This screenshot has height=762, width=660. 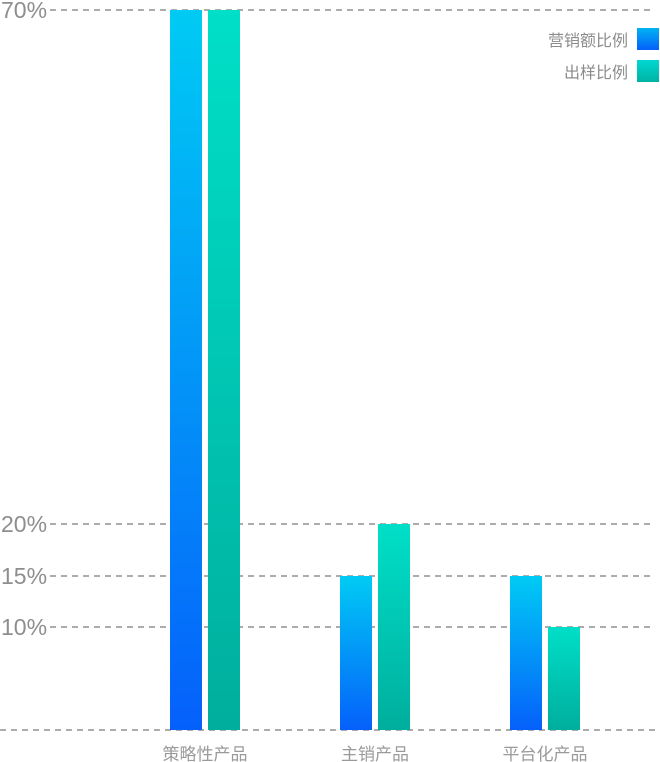 I want to click on bar-series0-category0, so click(x=186, y=370).